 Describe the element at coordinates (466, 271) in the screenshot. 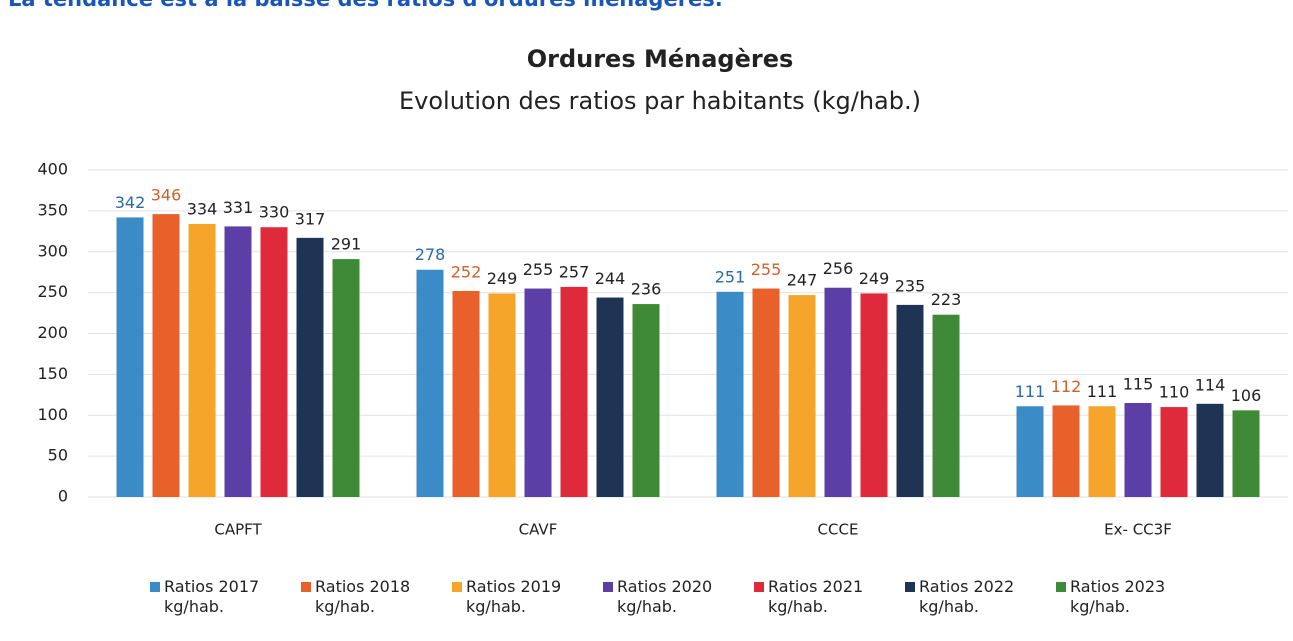

I see `data-label: 252` at that location.